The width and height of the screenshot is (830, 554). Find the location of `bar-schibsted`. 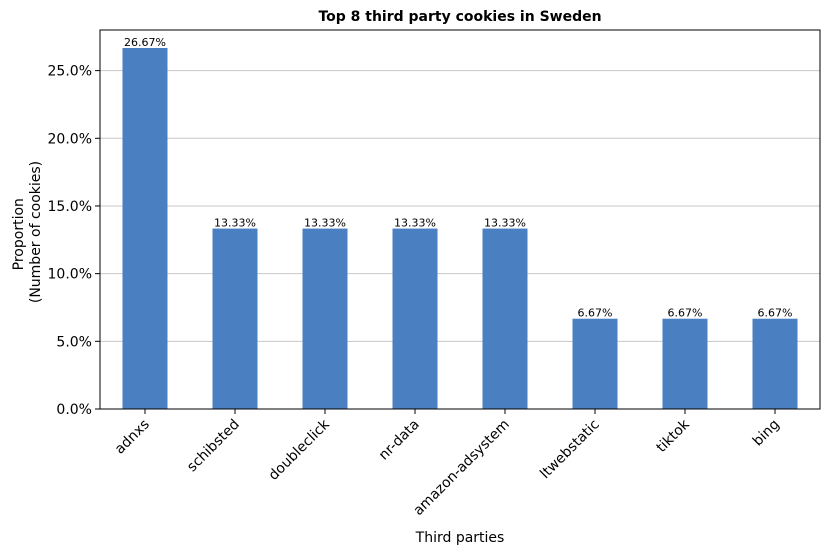

bar-schibsted is located at coordinates (235, 318).